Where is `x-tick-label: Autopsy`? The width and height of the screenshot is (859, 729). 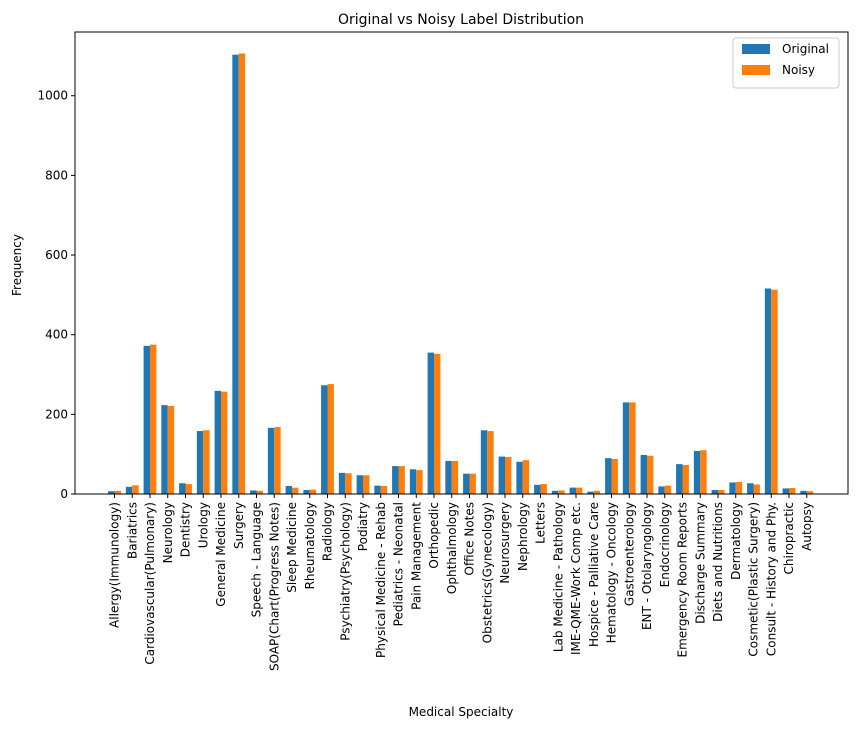 x-tick-label: Autopsy is located at coordinates (807, 526).